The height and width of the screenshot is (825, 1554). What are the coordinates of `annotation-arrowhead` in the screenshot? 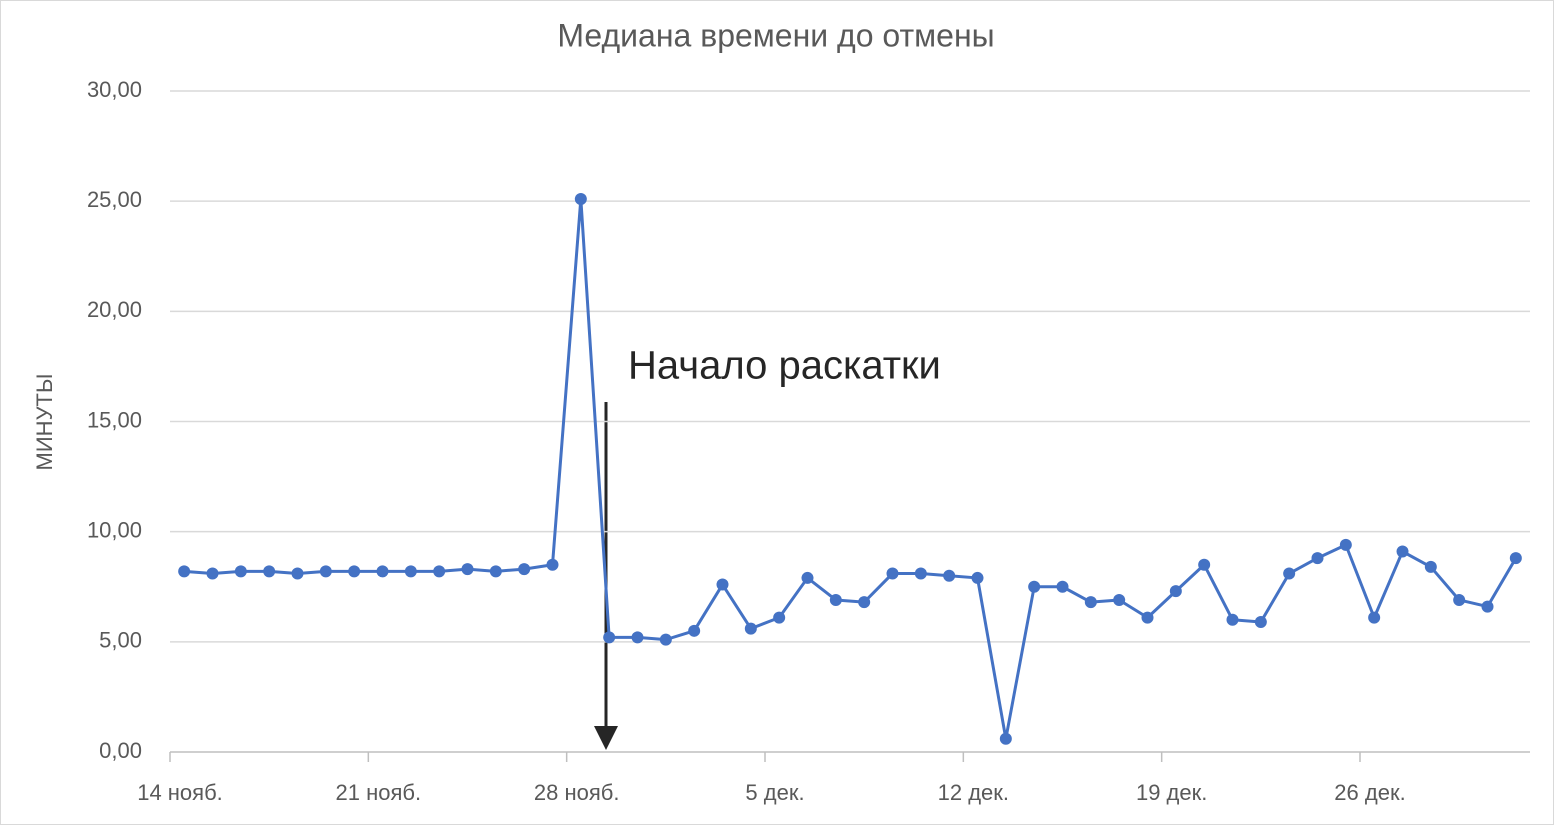 It's located at (606, 738).